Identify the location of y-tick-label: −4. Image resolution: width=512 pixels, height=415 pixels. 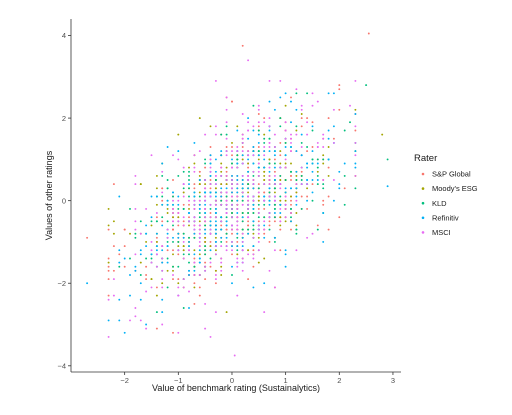
(61, 366).